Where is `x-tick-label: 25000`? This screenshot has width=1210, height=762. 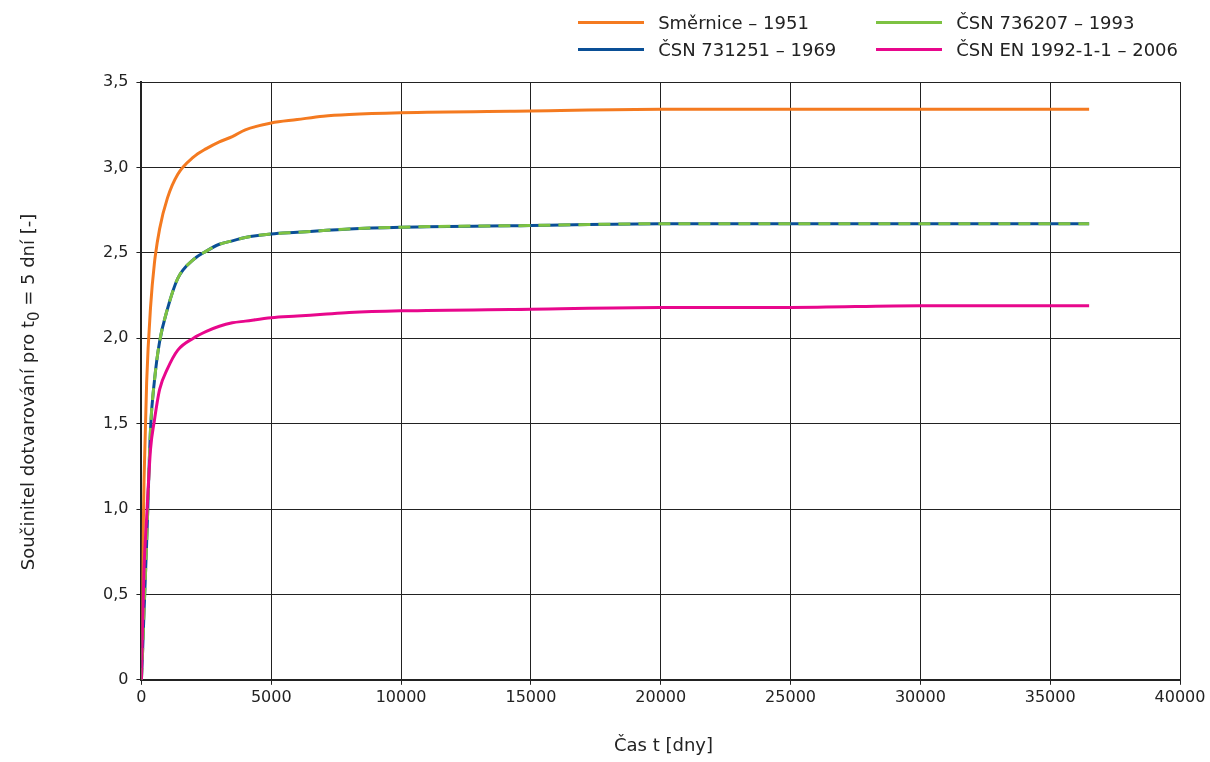 x-tick-label: 25000 is located at coordinates (790, 696).